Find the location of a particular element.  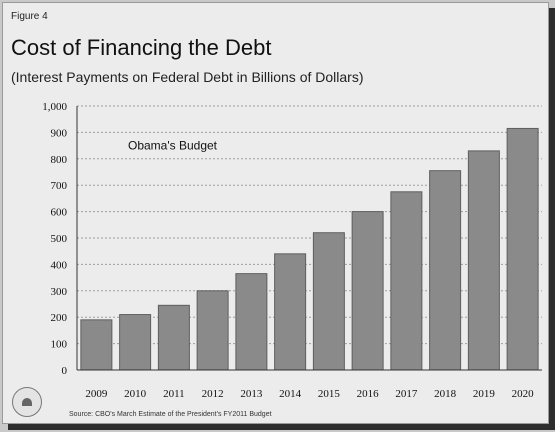

y-tick-label: 100 is located at coordinates (59, 345).